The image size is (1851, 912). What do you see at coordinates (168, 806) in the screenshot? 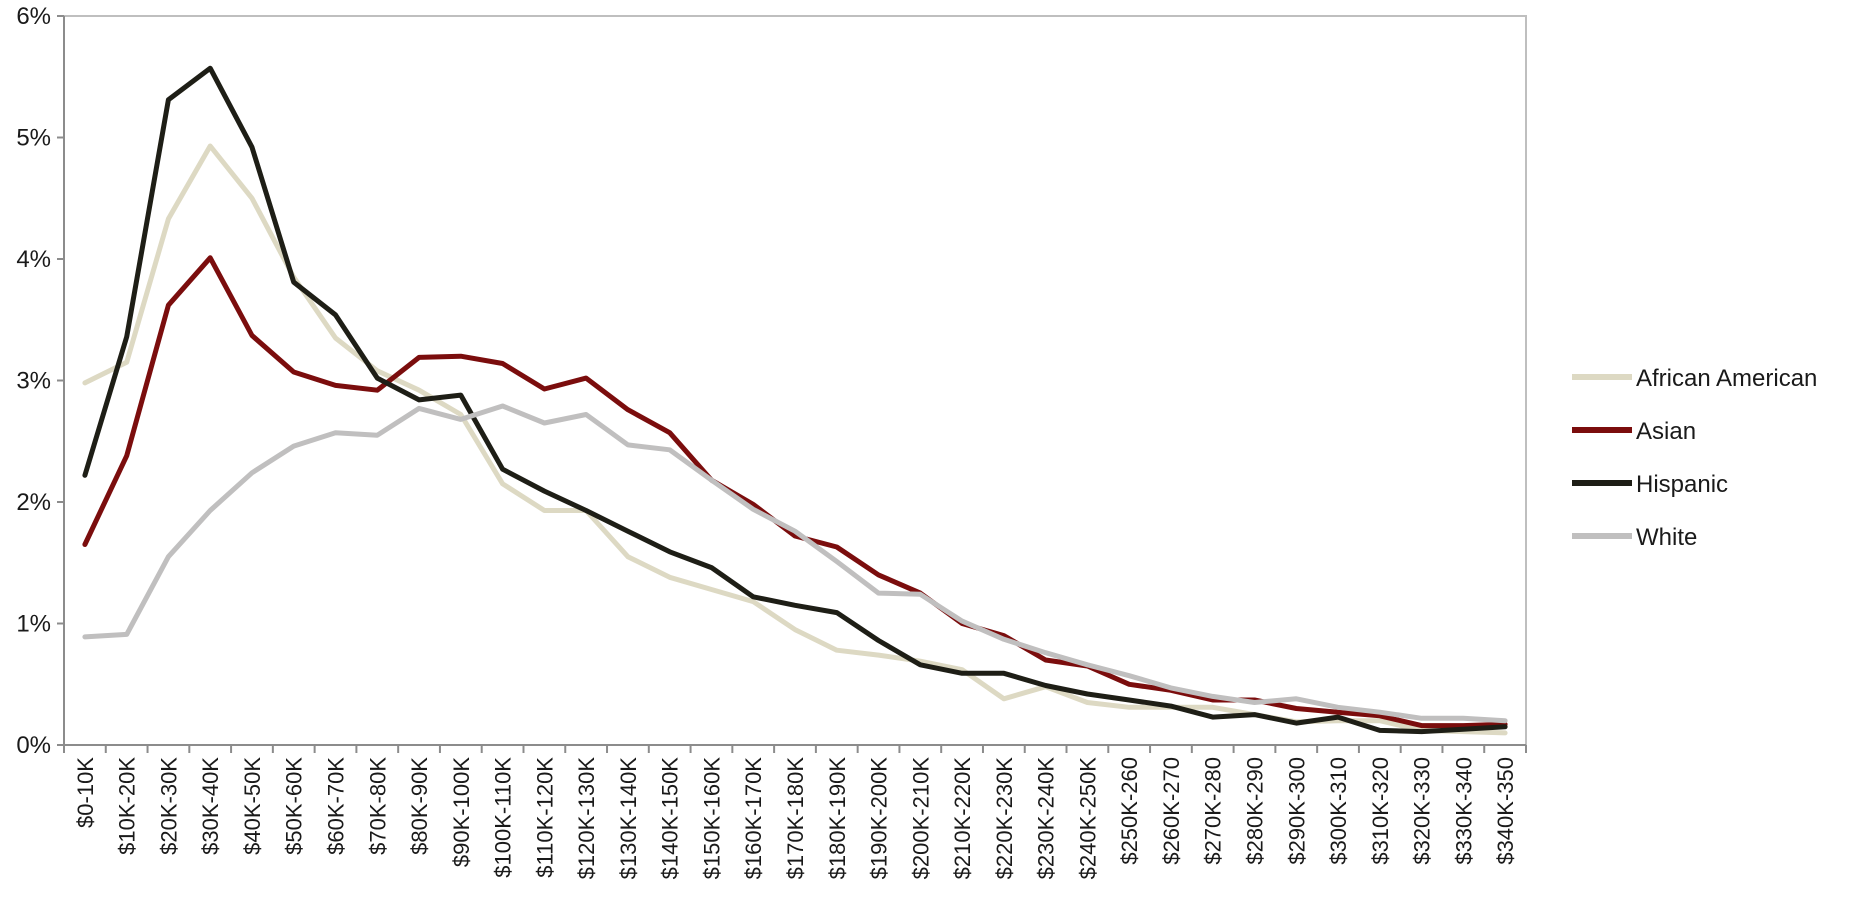
I see `x-tick-label: $20K-30K` at bounding box center [168, 806].